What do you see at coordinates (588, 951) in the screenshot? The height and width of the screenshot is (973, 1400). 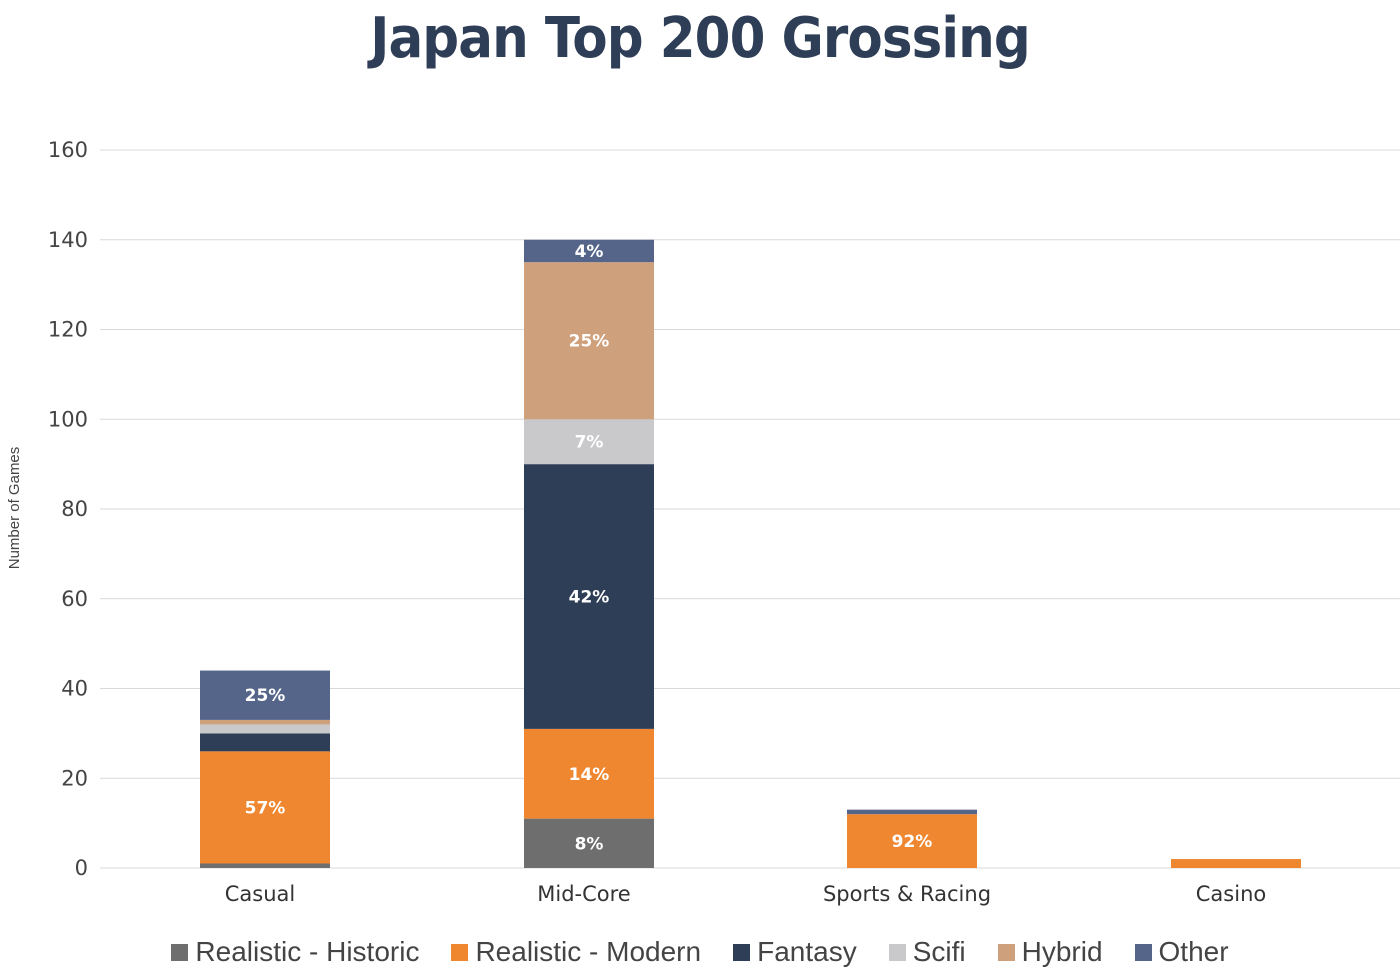 I see `legend-label: Realistic - Modern` at bounding box center [588, 951].